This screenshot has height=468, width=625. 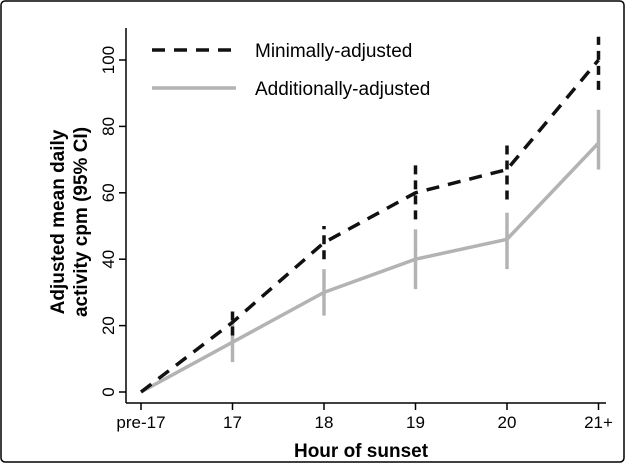 What do you see at coordinates (108, 126) in the screenshot?
I see `y-tick-label: 80` at bounding box center [108, 126].